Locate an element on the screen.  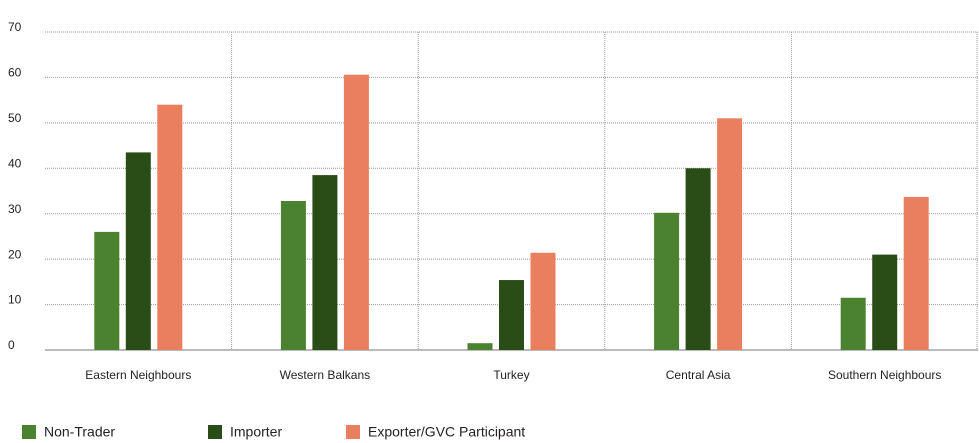
x-tick-label: Southern Neighbours is located at coordinates (884, 375).